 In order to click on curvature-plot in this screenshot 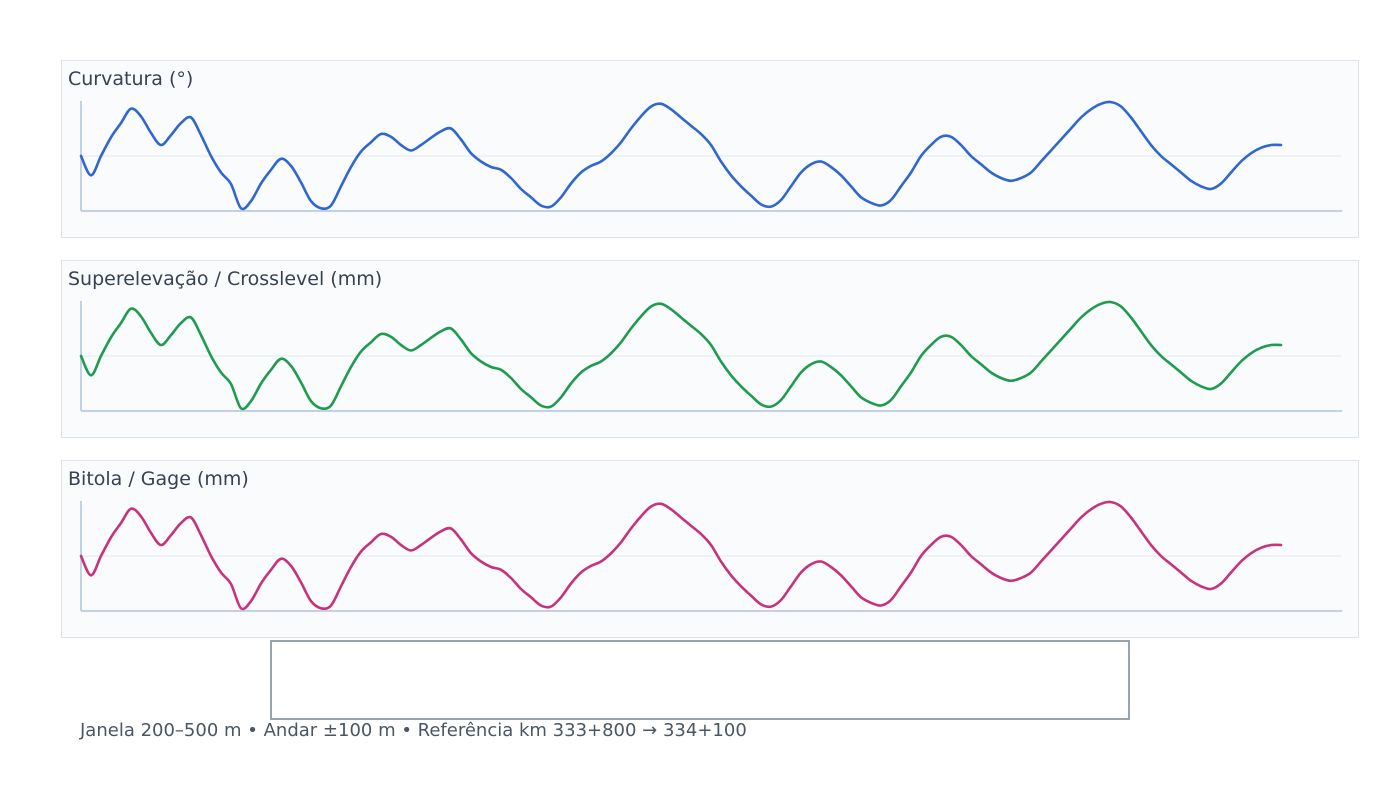, I will do `click(710, 156)`.